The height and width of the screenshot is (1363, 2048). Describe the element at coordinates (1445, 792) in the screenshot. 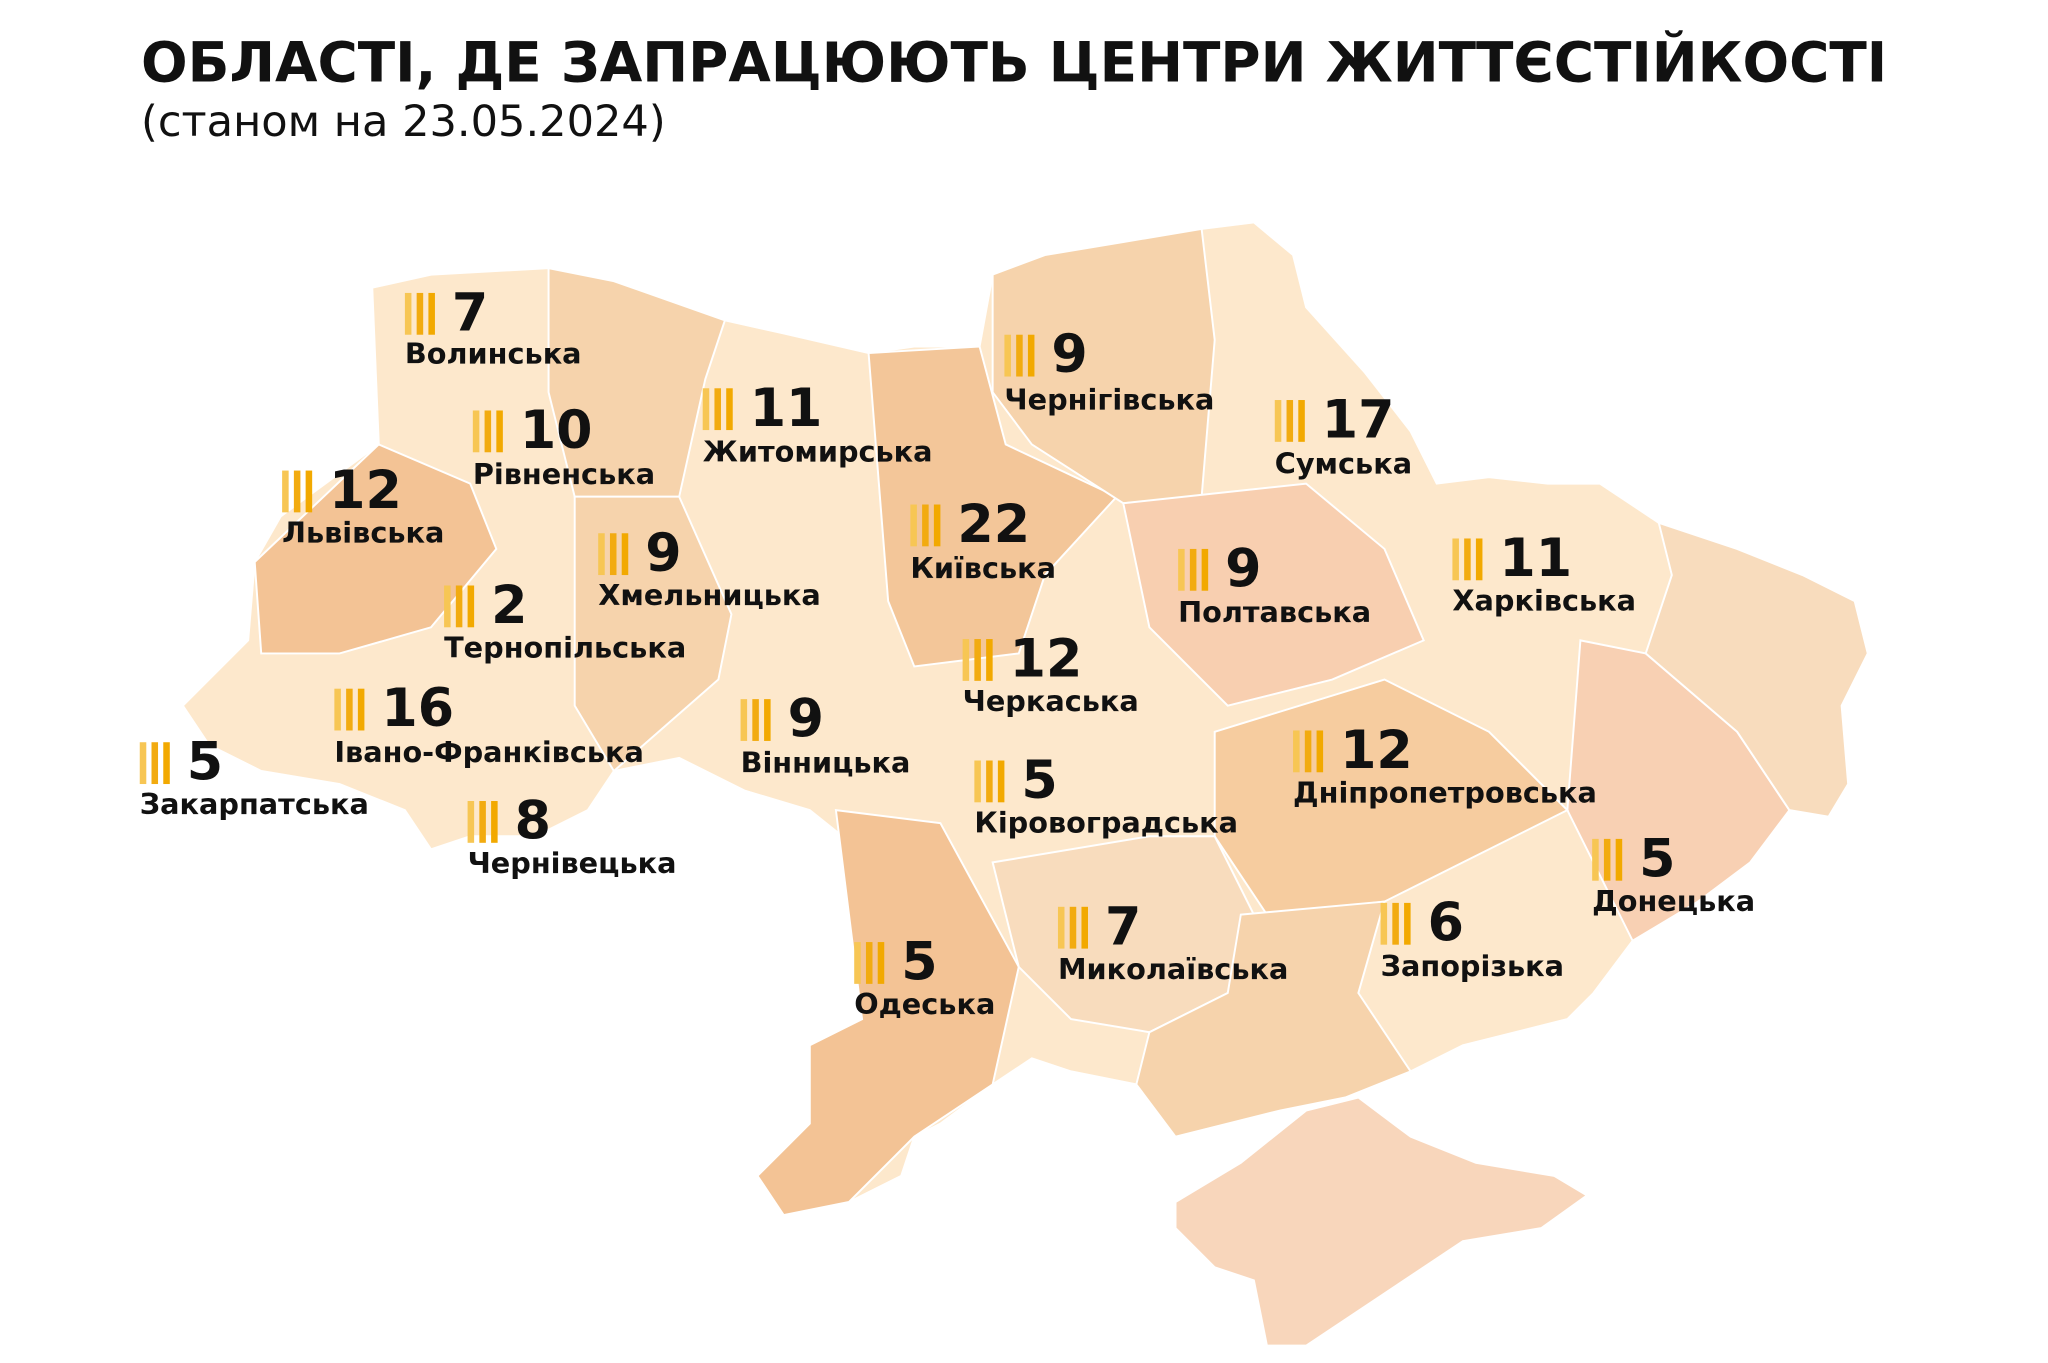

I see `region-name: Дніпропетровська` at that location.